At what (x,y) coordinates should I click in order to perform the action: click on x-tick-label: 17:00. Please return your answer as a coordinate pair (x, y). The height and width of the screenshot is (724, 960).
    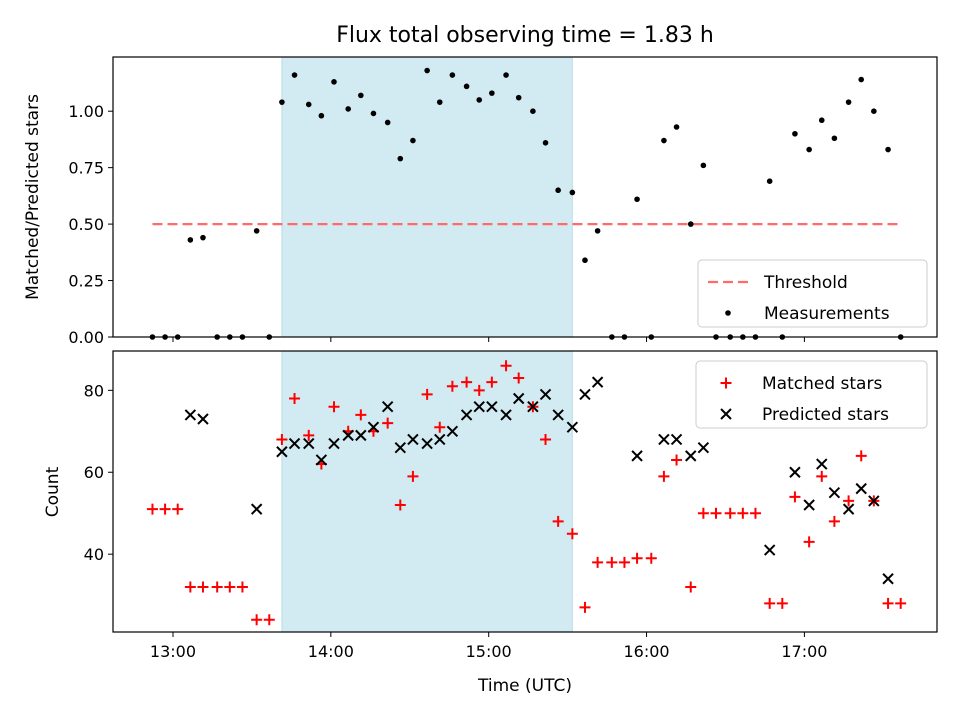
    Looking at the image, I should click on (804, 651).